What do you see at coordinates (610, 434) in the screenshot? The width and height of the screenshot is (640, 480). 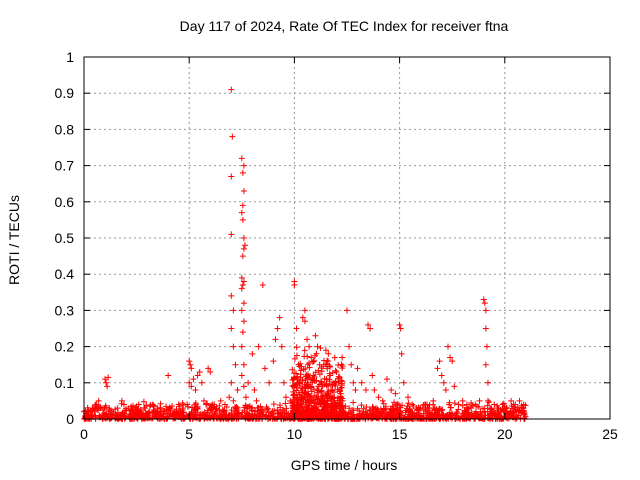 I see `x-tick-label: 25` at bounding box center [610, 434].